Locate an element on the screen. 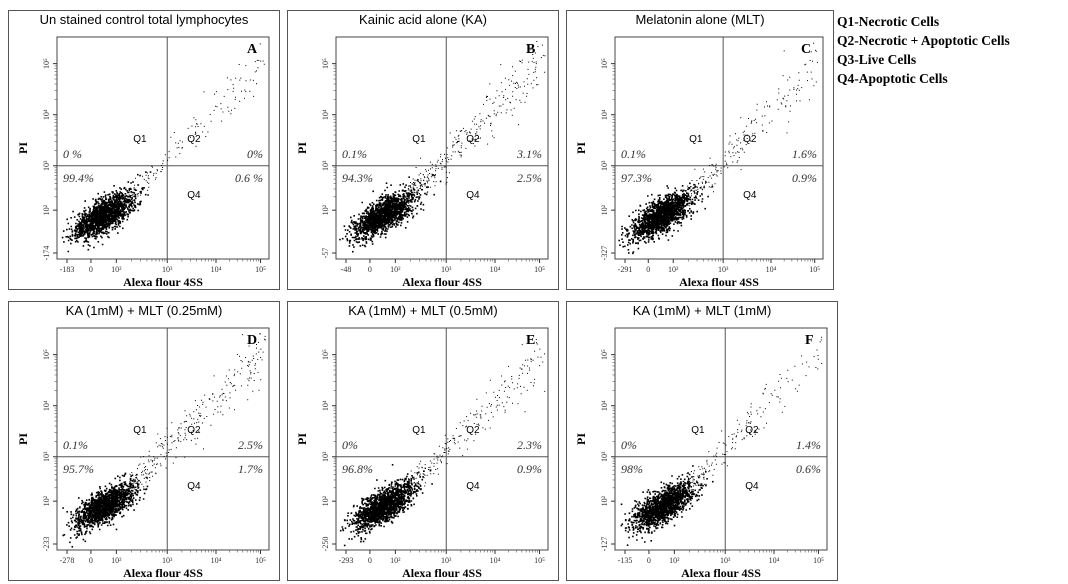 This screenshot has height=584, width=1068. panel-title: Un stained control total lymphocytes is located at coordinates (144, 19).